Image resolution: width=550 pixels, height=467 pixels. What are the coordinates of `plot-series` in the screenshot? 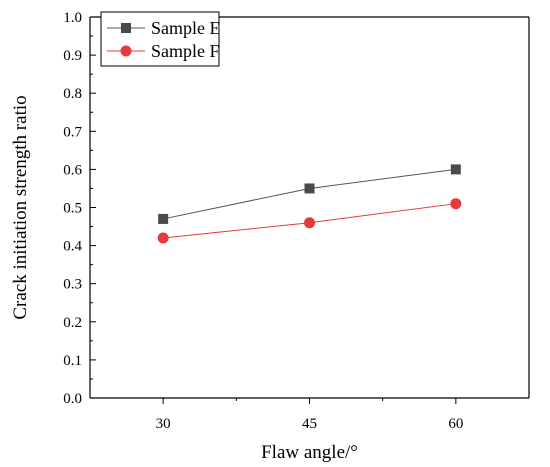 It's located at (309, 204).